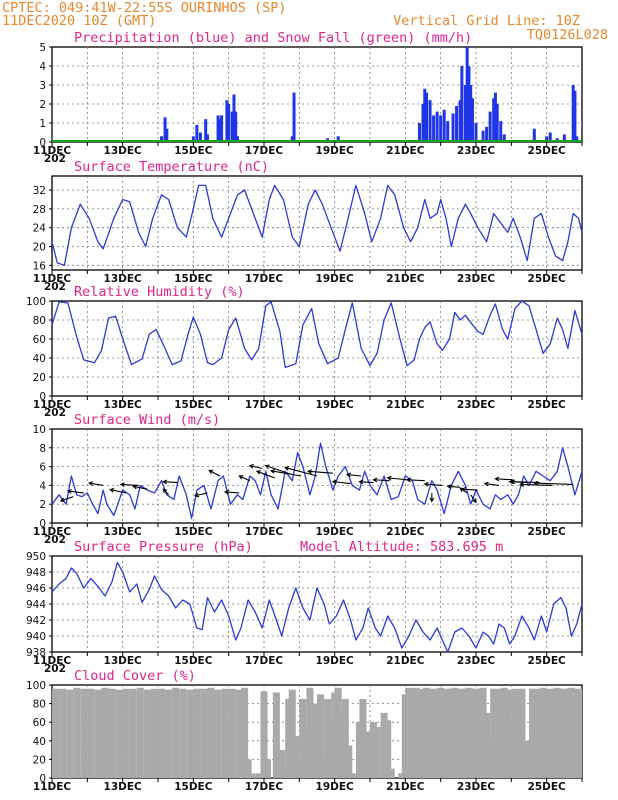 The image size is (618, 800). Describe the element at coordinates (40, 266) in the screenshot. I see `y-tick-label: 16` at that location.